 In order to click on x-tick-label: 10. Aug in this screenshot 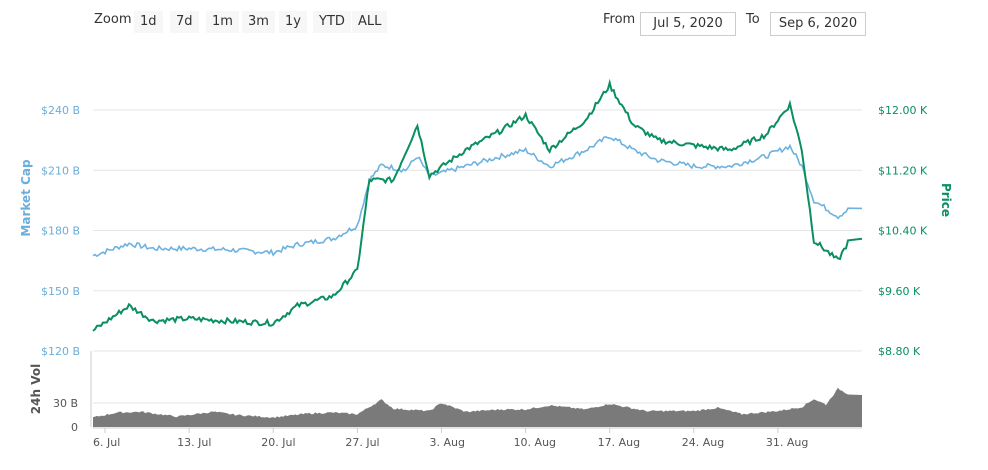, I will do `click(535, 442)`.